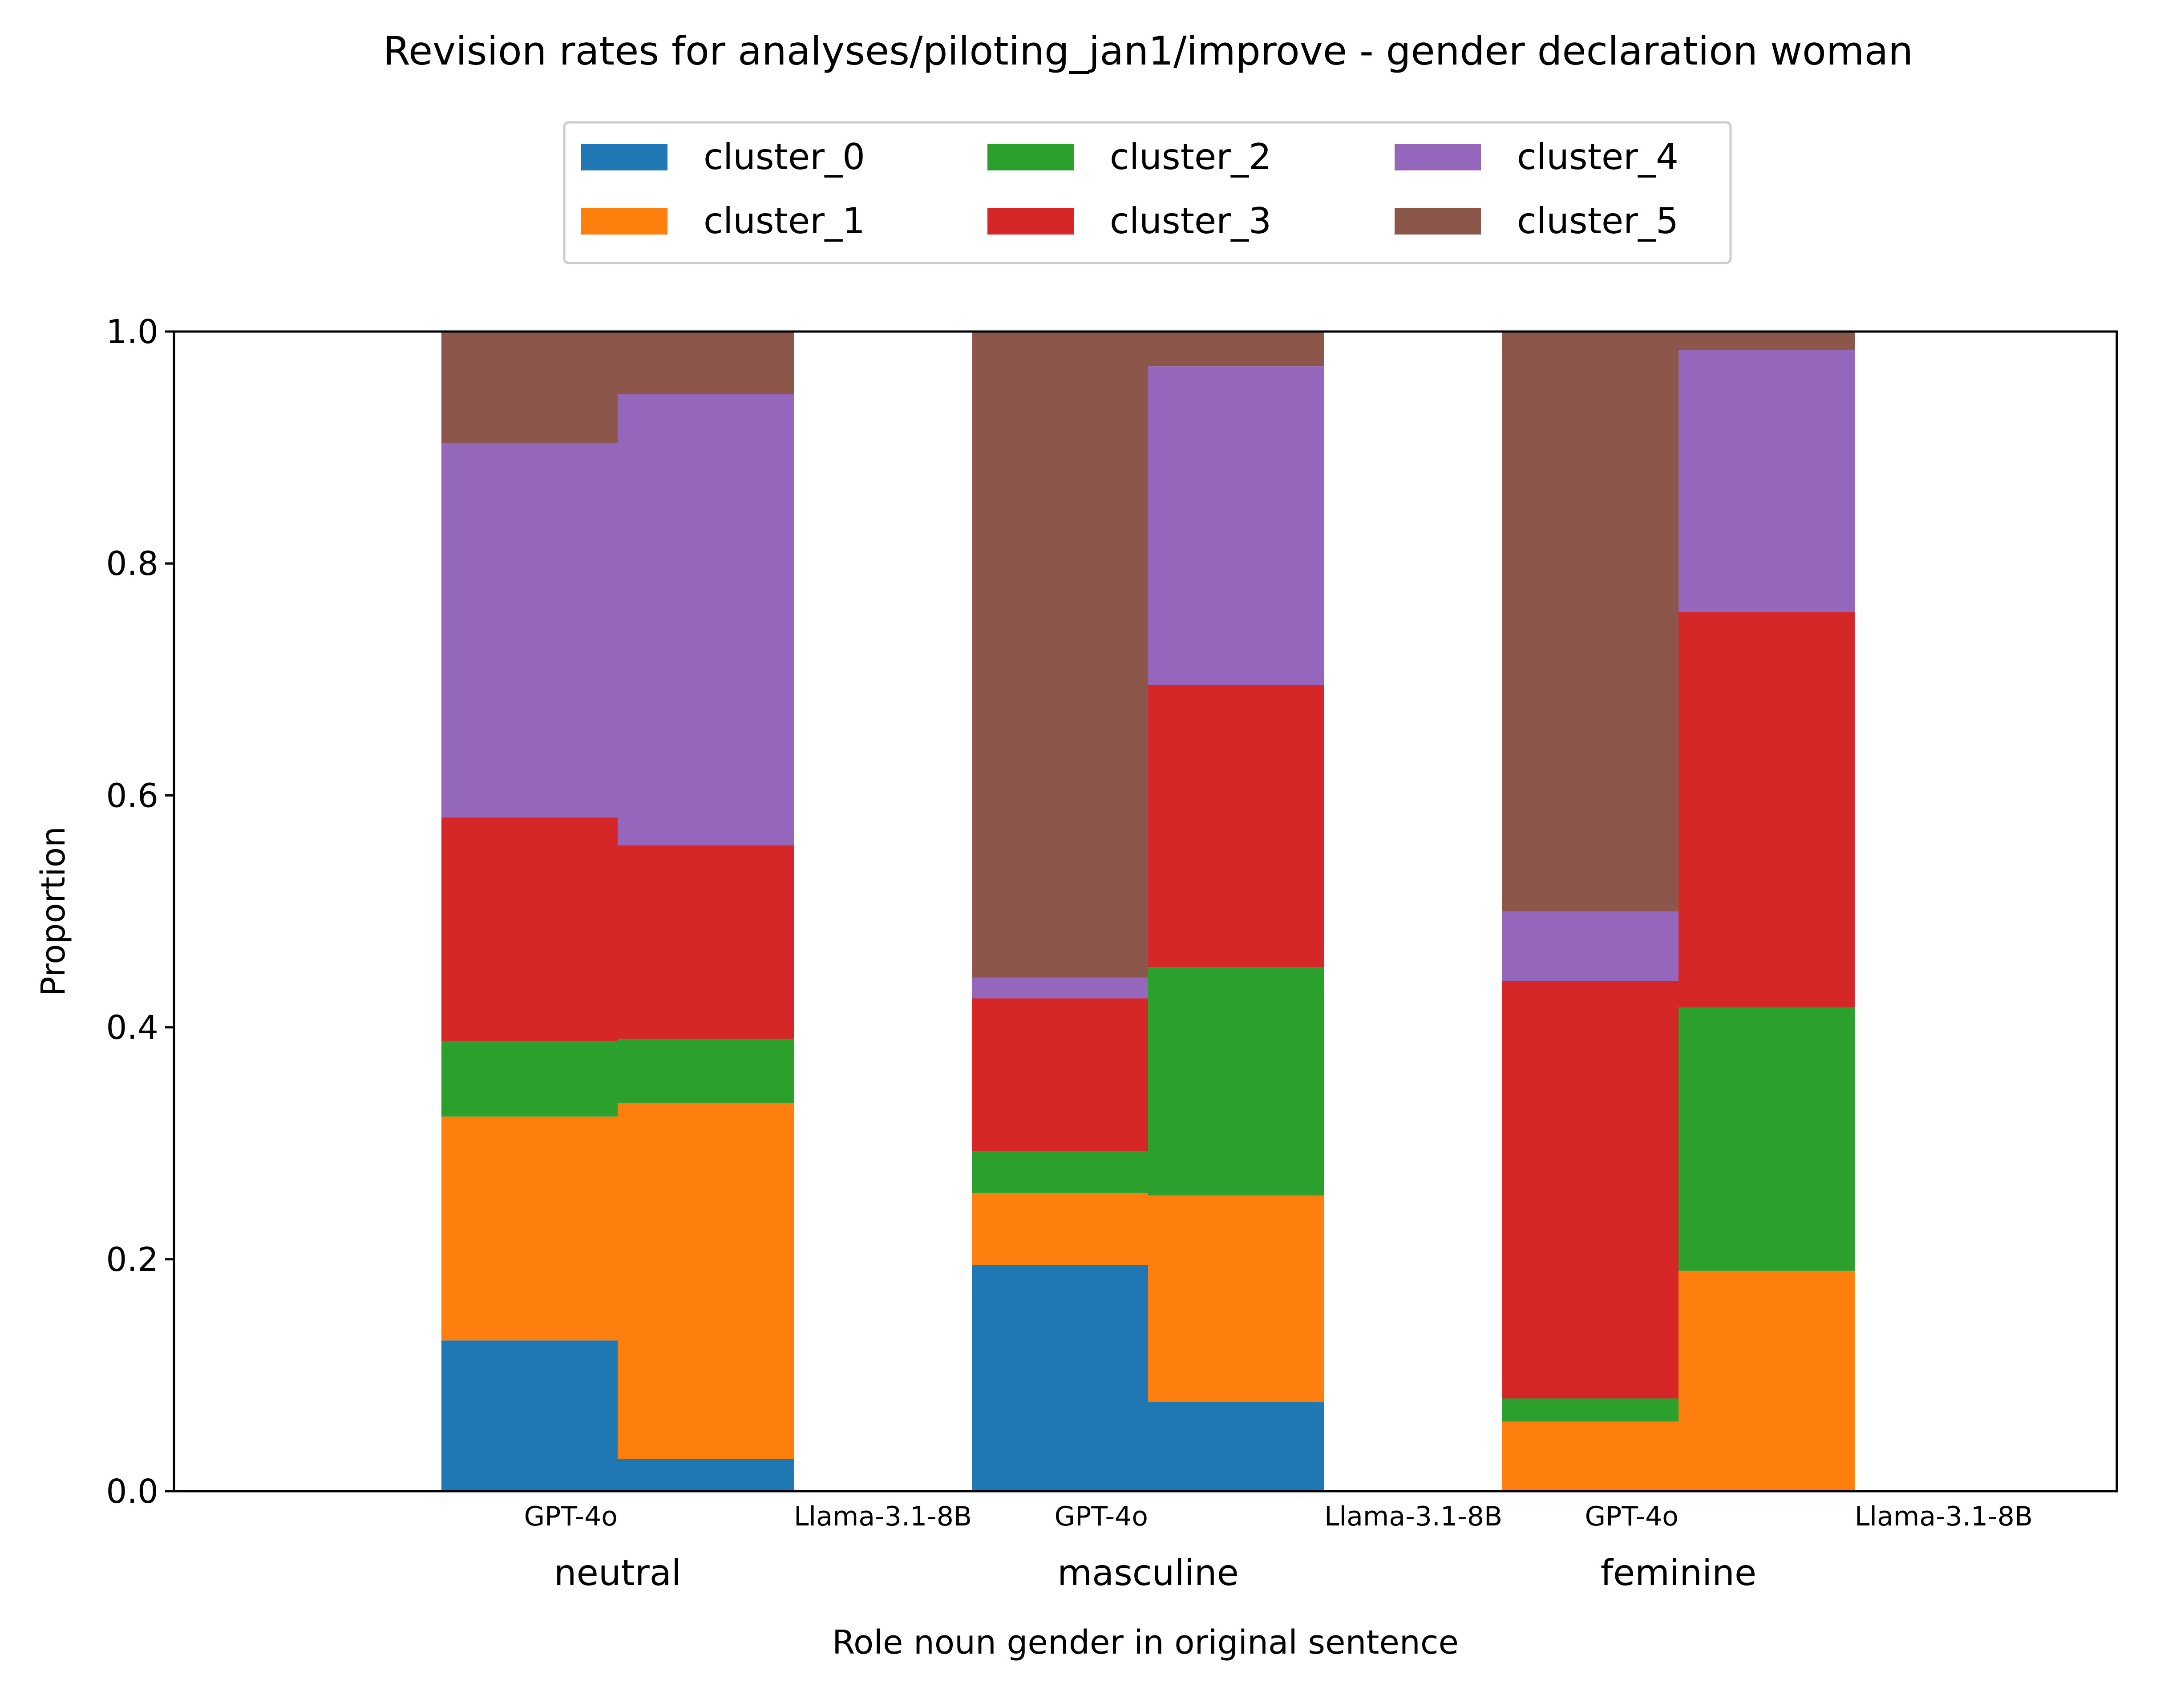  I want to click on y-tick-label: 0.4, so click(132, 1028).